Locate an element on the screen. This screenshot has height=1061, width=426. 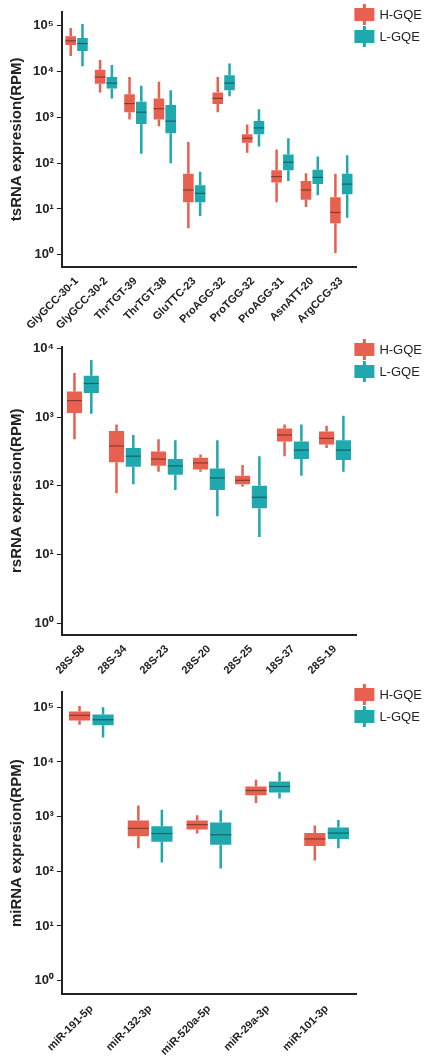
y-axis-title: rsRNA expresion(RPM) is located at coordinates (16, 491).